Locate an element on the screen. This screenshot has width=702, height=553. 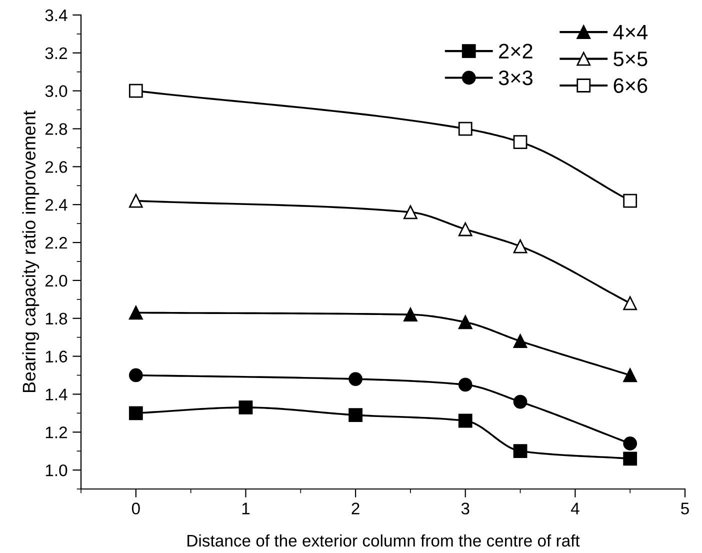
x-tick-label: 5 is located at coordinates (685, 508).